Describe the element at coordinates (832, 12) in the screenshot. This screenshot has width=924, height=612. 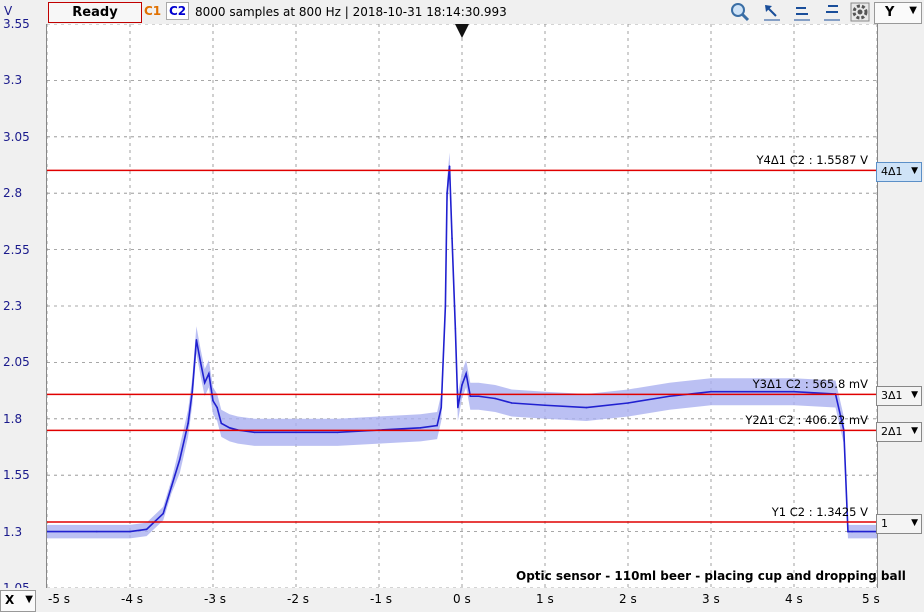
I see `cursor-h2-icon` at that location.